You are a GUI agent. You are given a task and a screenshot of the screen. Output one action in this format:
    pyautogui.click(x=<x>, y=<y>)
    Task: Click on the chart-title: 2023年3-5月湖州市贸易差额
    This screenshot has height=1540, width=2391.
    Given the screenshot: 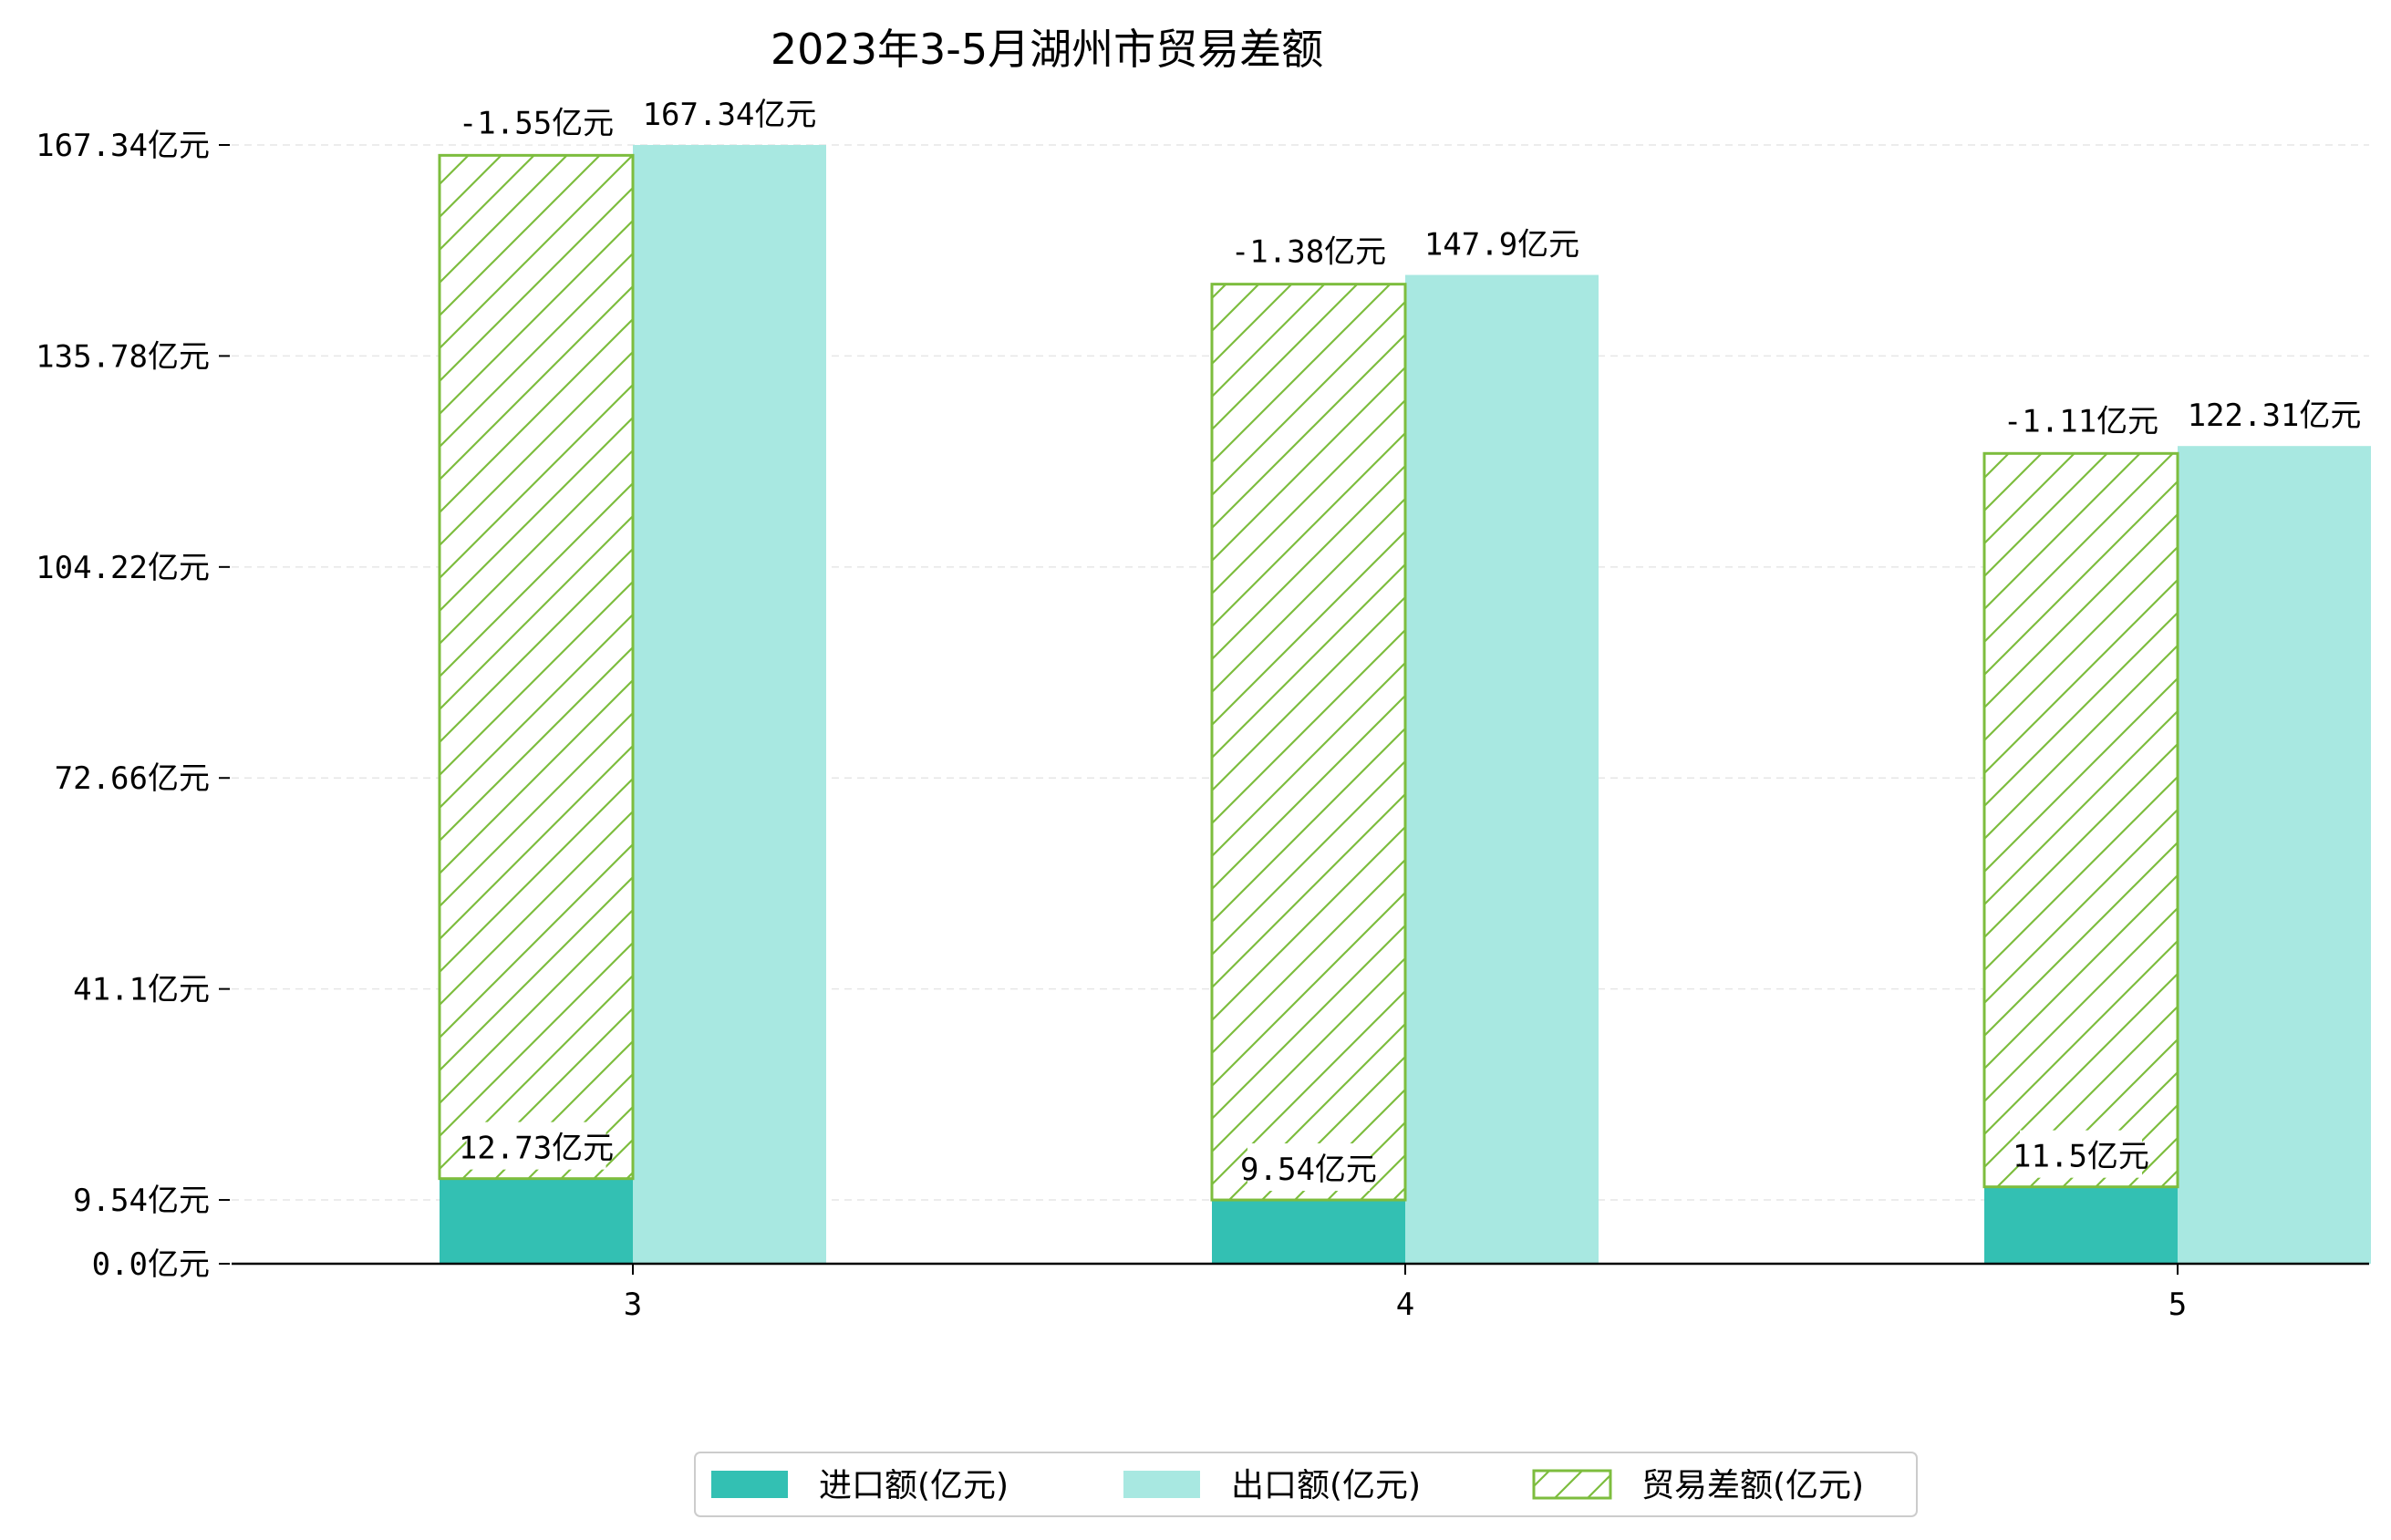 What is the action you would take?
    pyautogui.click(x=1047, y=49)
    